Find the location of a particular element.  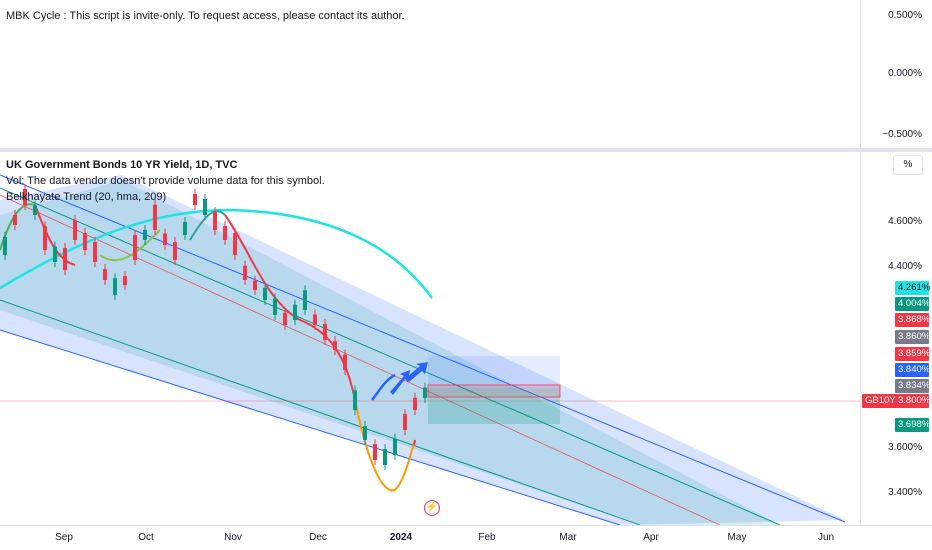

percent-scale-button: % is located at coordinates (908, 165).